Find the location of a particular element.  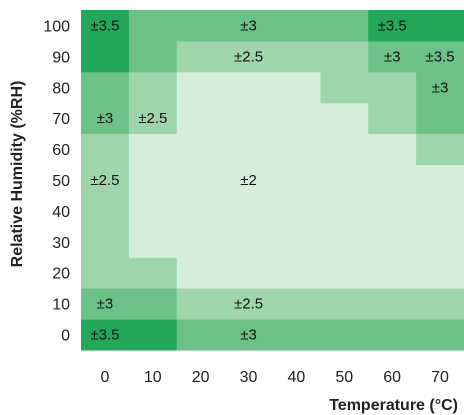

x-tick-label: 60 is located at coordinates (392, 377).